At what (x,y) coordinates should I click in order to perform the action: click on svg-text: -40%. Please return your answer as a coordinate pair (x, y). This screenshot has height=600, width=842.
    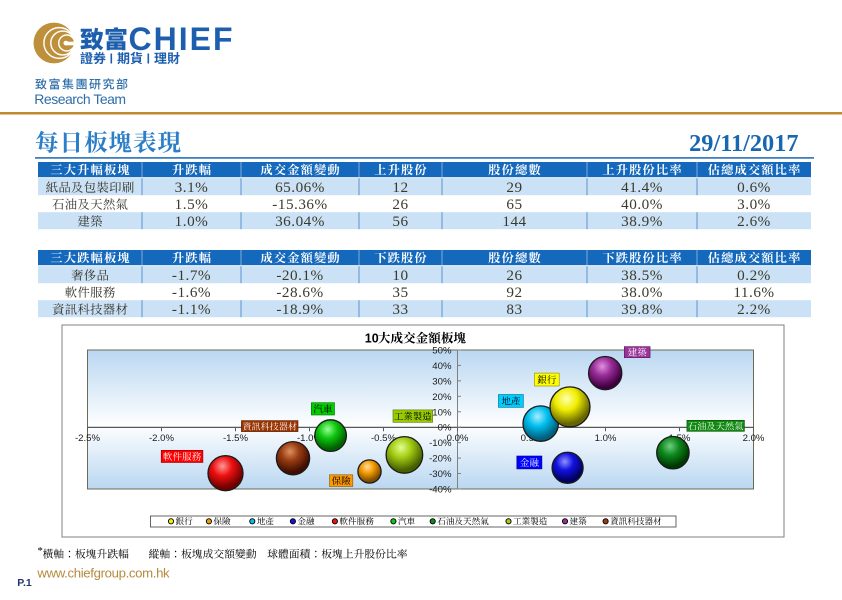
    Looking at the image, I should click on (440, 489).